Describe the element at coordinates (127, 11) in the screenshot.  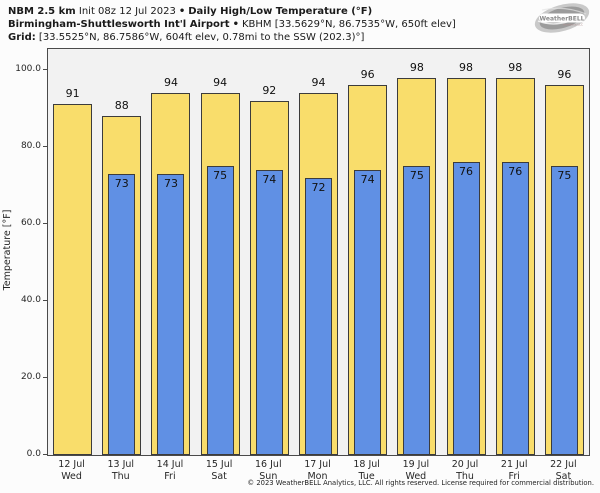
I see `init-time: Init 08z 12 Jul 2023` at that location.